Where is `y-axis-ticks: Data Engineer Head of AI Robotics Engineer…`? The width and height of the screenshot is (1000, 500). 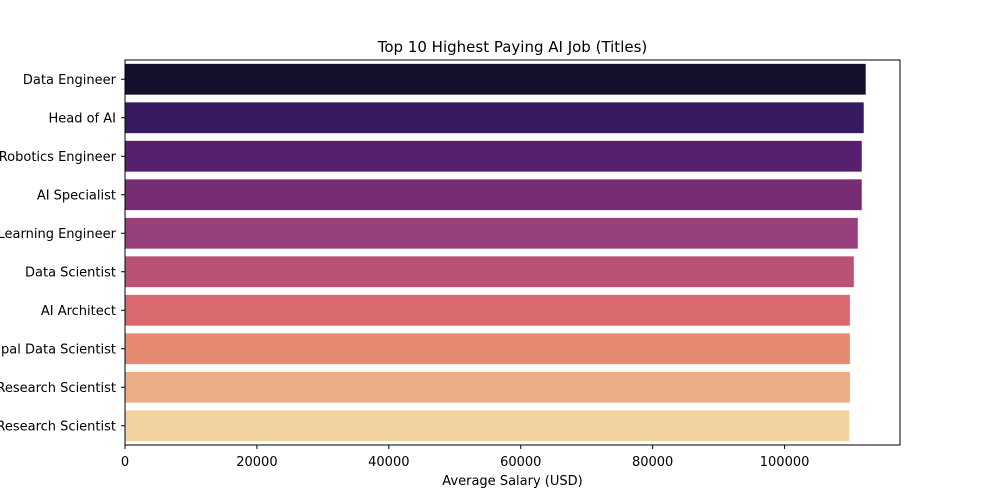 y-axis-ticks: Data Engineer Head of AI Robotics Engineer… is located at coordinates (62, 253).